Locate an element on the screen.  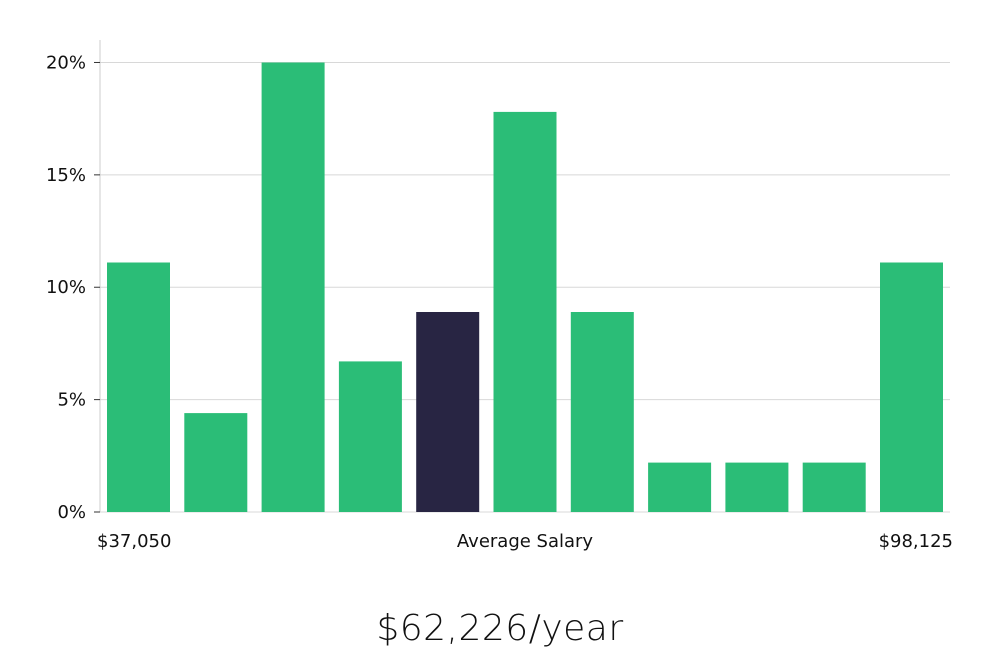
y-tick-label: 20% is located at coordinates (66, 62).